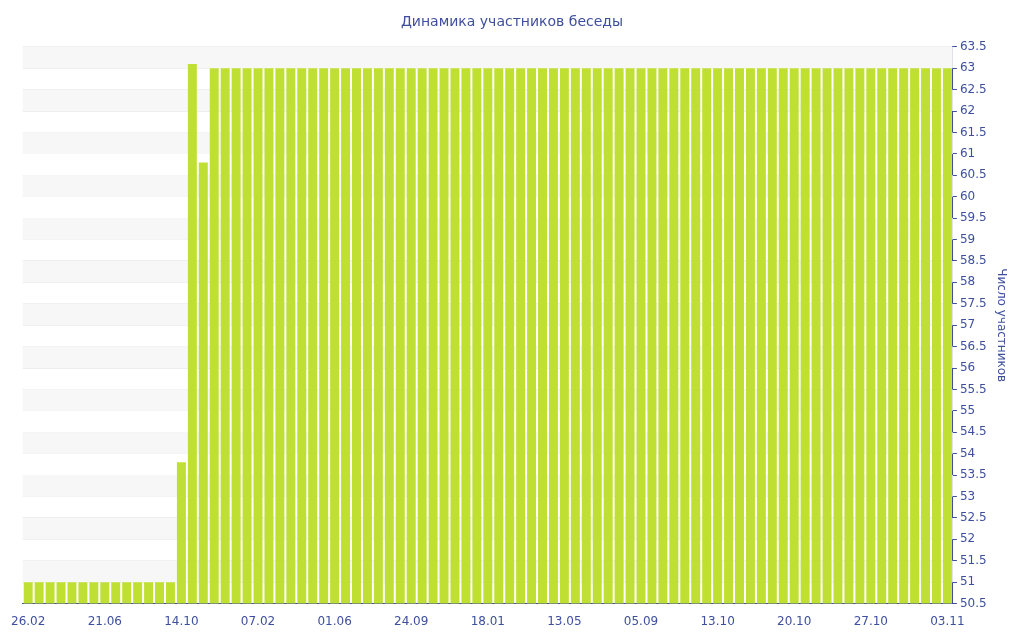 The image size is (1024, 640). I want to click on x-tick-label: 27.10, so click(870, 620).